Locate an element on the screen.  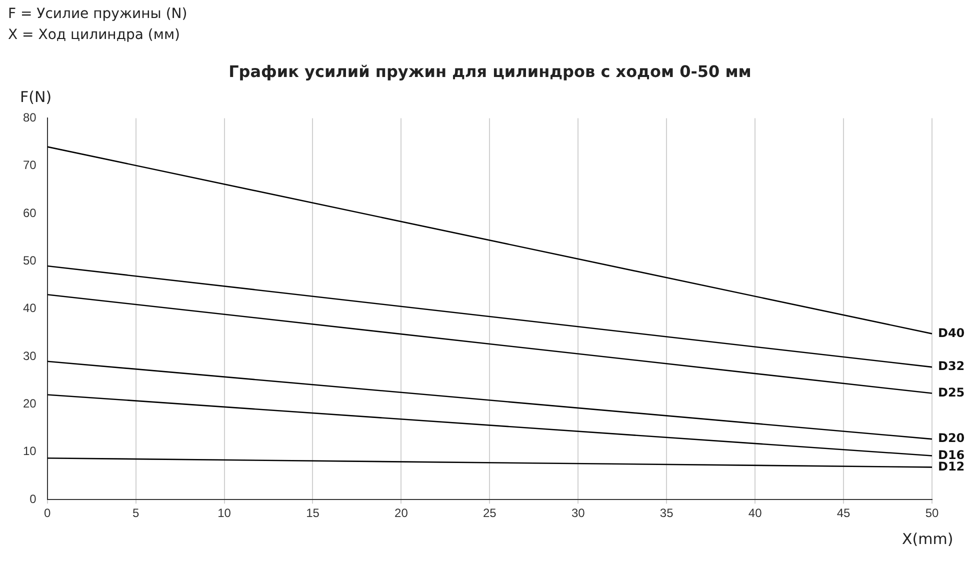
series-label: D20 is located at coordinates (951, 438).